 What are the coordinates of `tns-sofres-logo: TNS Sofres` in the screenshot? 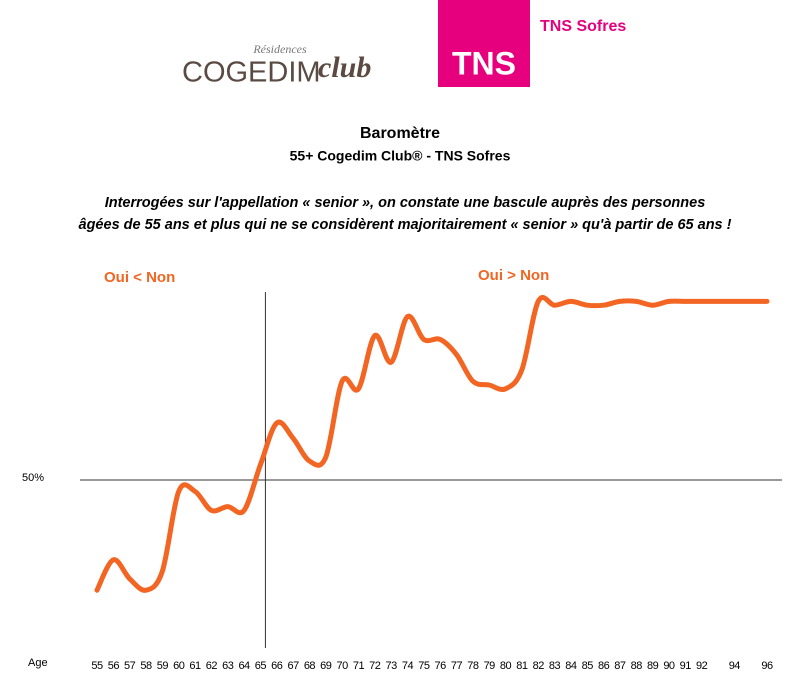 It's located at (583, 26).